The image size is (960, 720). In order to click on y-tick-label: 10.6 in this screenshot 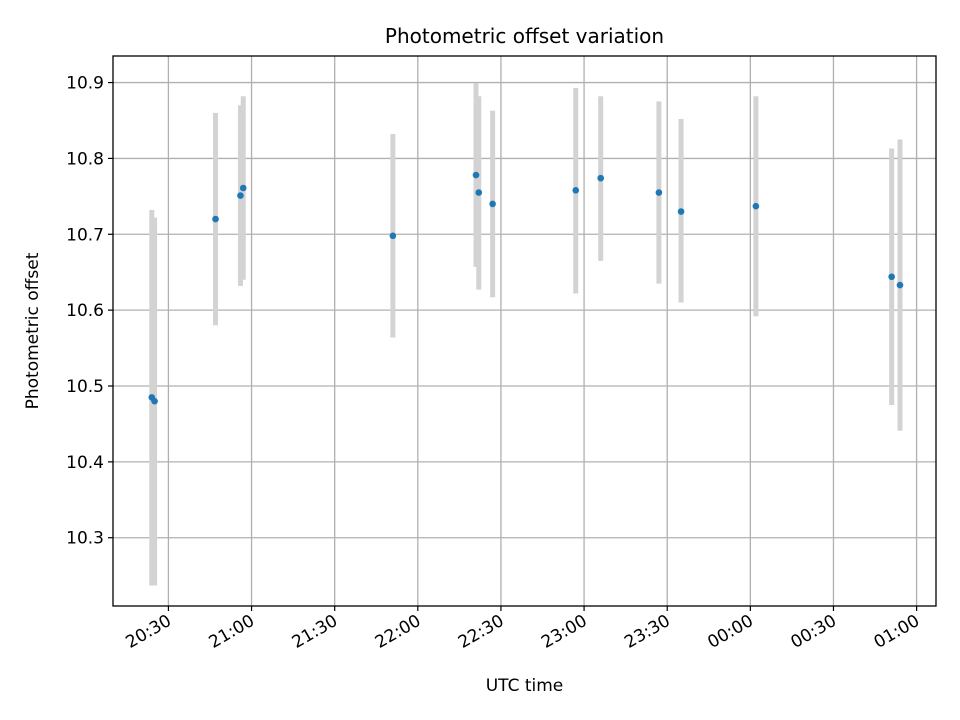, I will do `click(85, 311)`.